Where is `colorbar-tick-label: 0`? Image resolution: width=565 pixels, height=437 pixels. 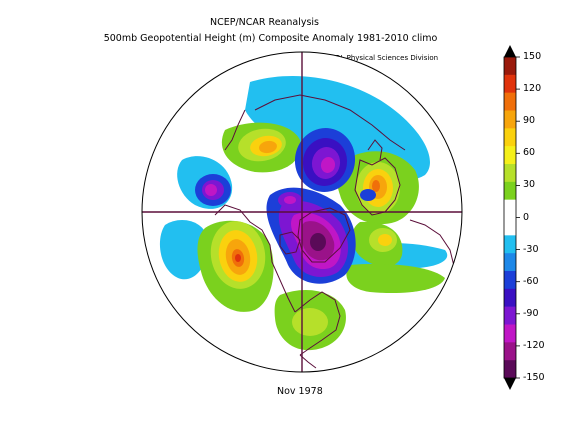 colorbar-tick-label: 0 is located at coordinates (526, 217).